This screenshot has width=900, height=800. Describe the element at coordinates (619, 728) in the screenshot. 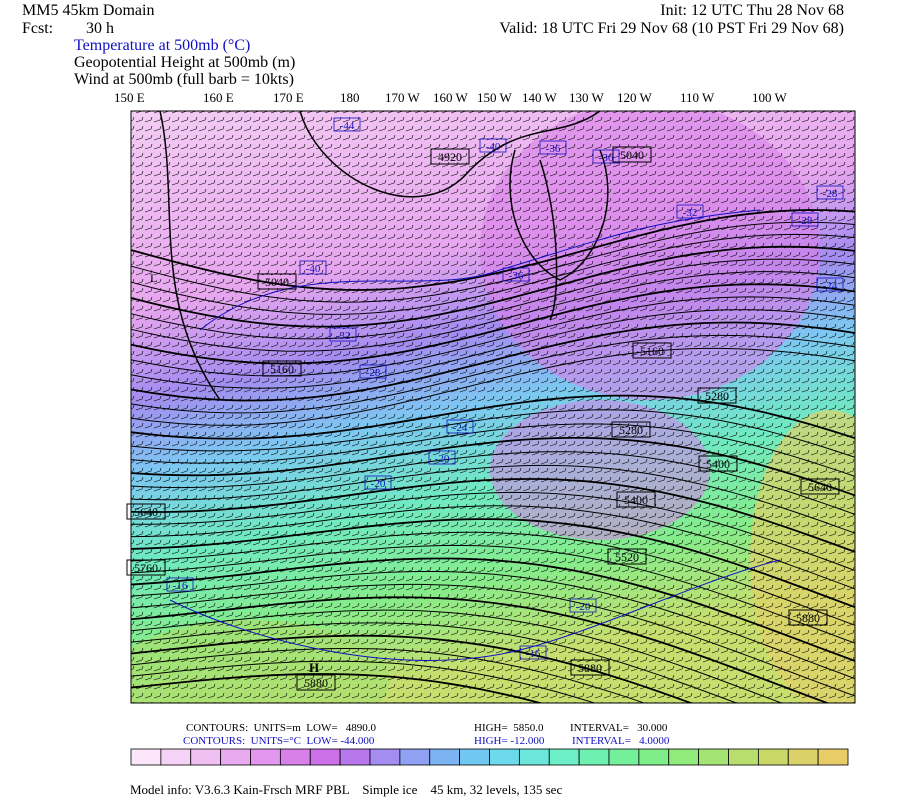

I see `height-contour-interval: INTERVAL= 30.000` at that location.